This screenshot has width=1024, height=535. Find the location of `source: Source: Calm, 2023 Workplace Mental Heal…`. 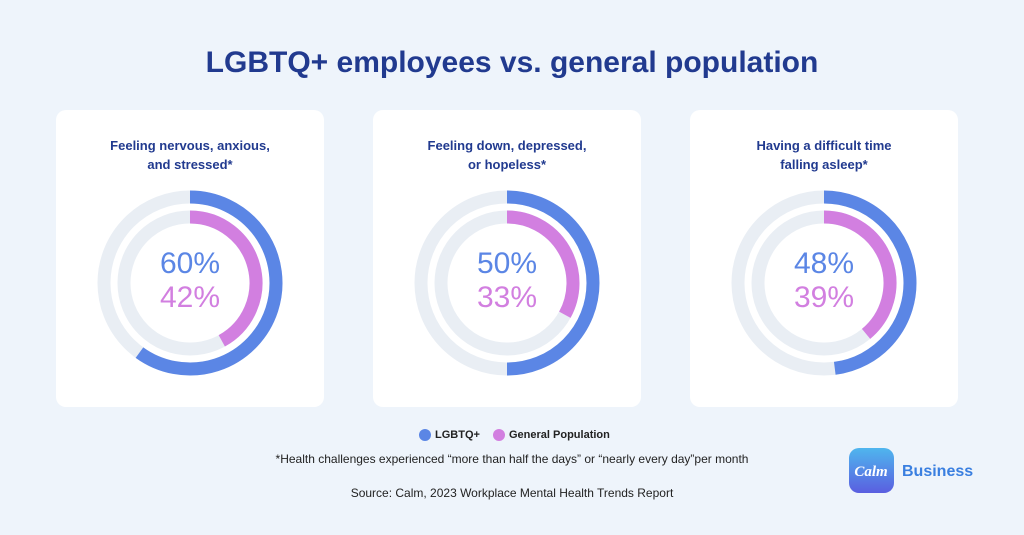

source: Source: Calm, 2023 Workplace Mental Heal… is located at coordinates (512, 493).